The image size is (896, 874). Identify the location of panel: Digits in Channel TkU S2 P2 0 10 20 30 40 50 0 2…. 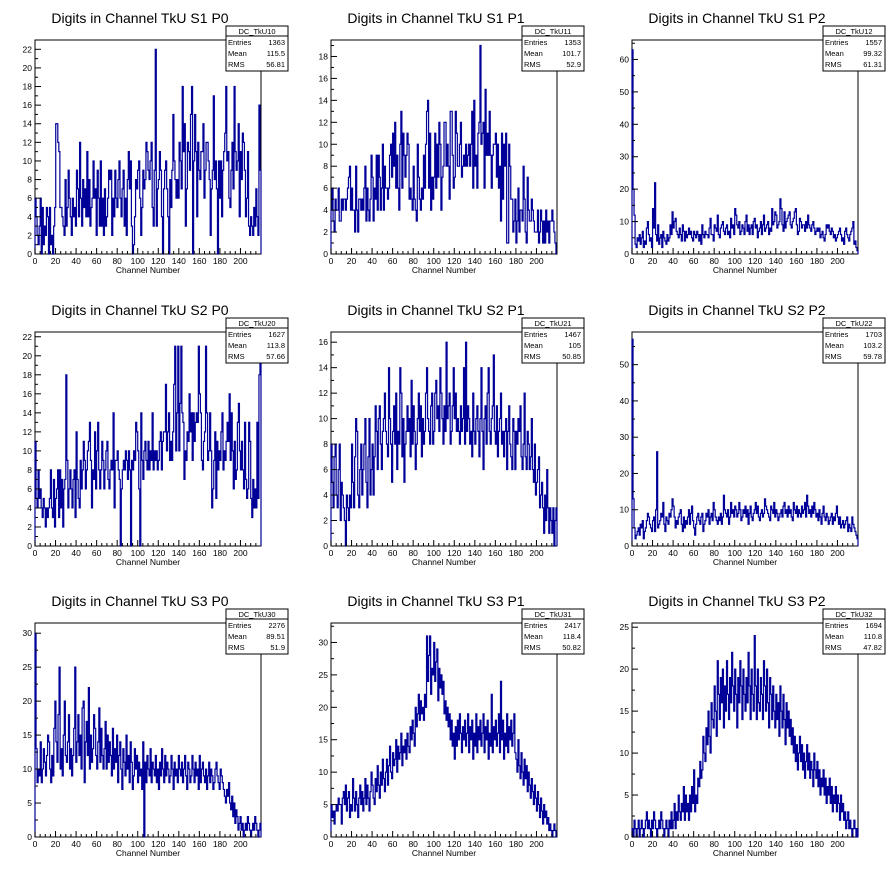
(753, 434).